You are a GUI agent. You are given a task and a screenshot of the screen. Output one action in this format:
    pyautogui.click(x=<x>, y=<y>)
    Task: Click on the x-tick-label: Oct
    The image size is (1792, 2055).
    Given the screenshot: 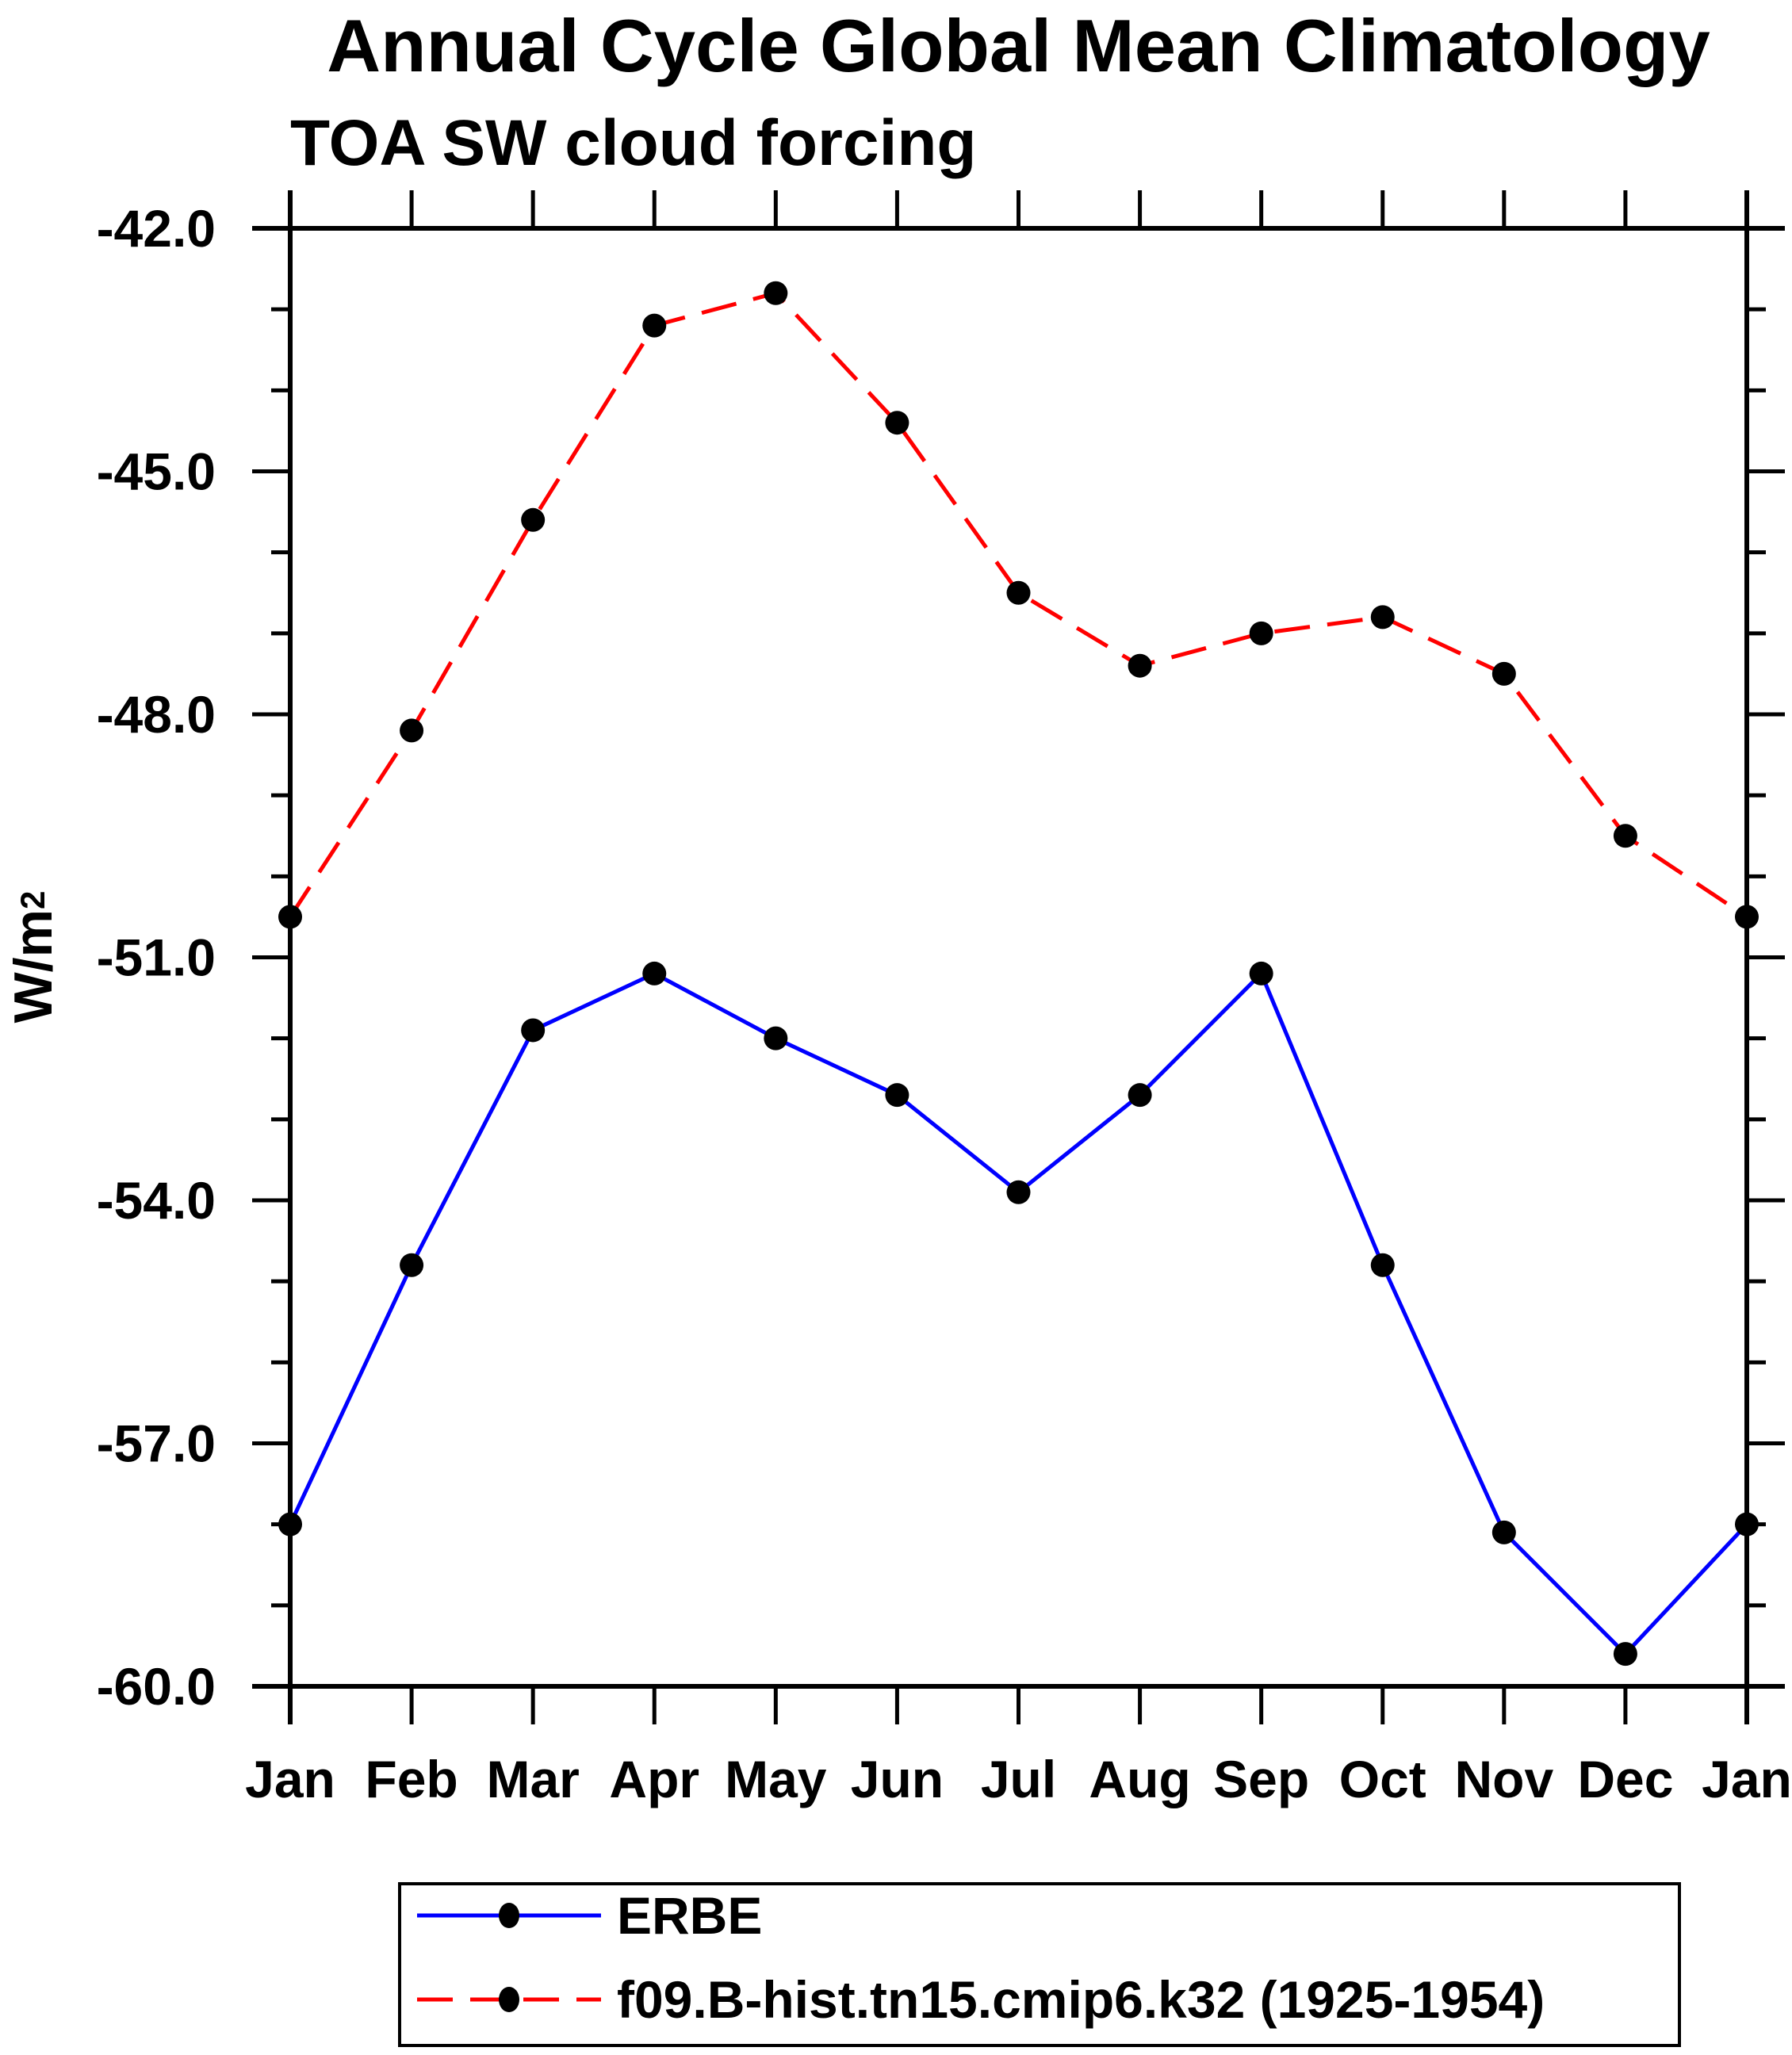 What is the action you would take?
    pyautogui.click(x=1382, y=1779)
    